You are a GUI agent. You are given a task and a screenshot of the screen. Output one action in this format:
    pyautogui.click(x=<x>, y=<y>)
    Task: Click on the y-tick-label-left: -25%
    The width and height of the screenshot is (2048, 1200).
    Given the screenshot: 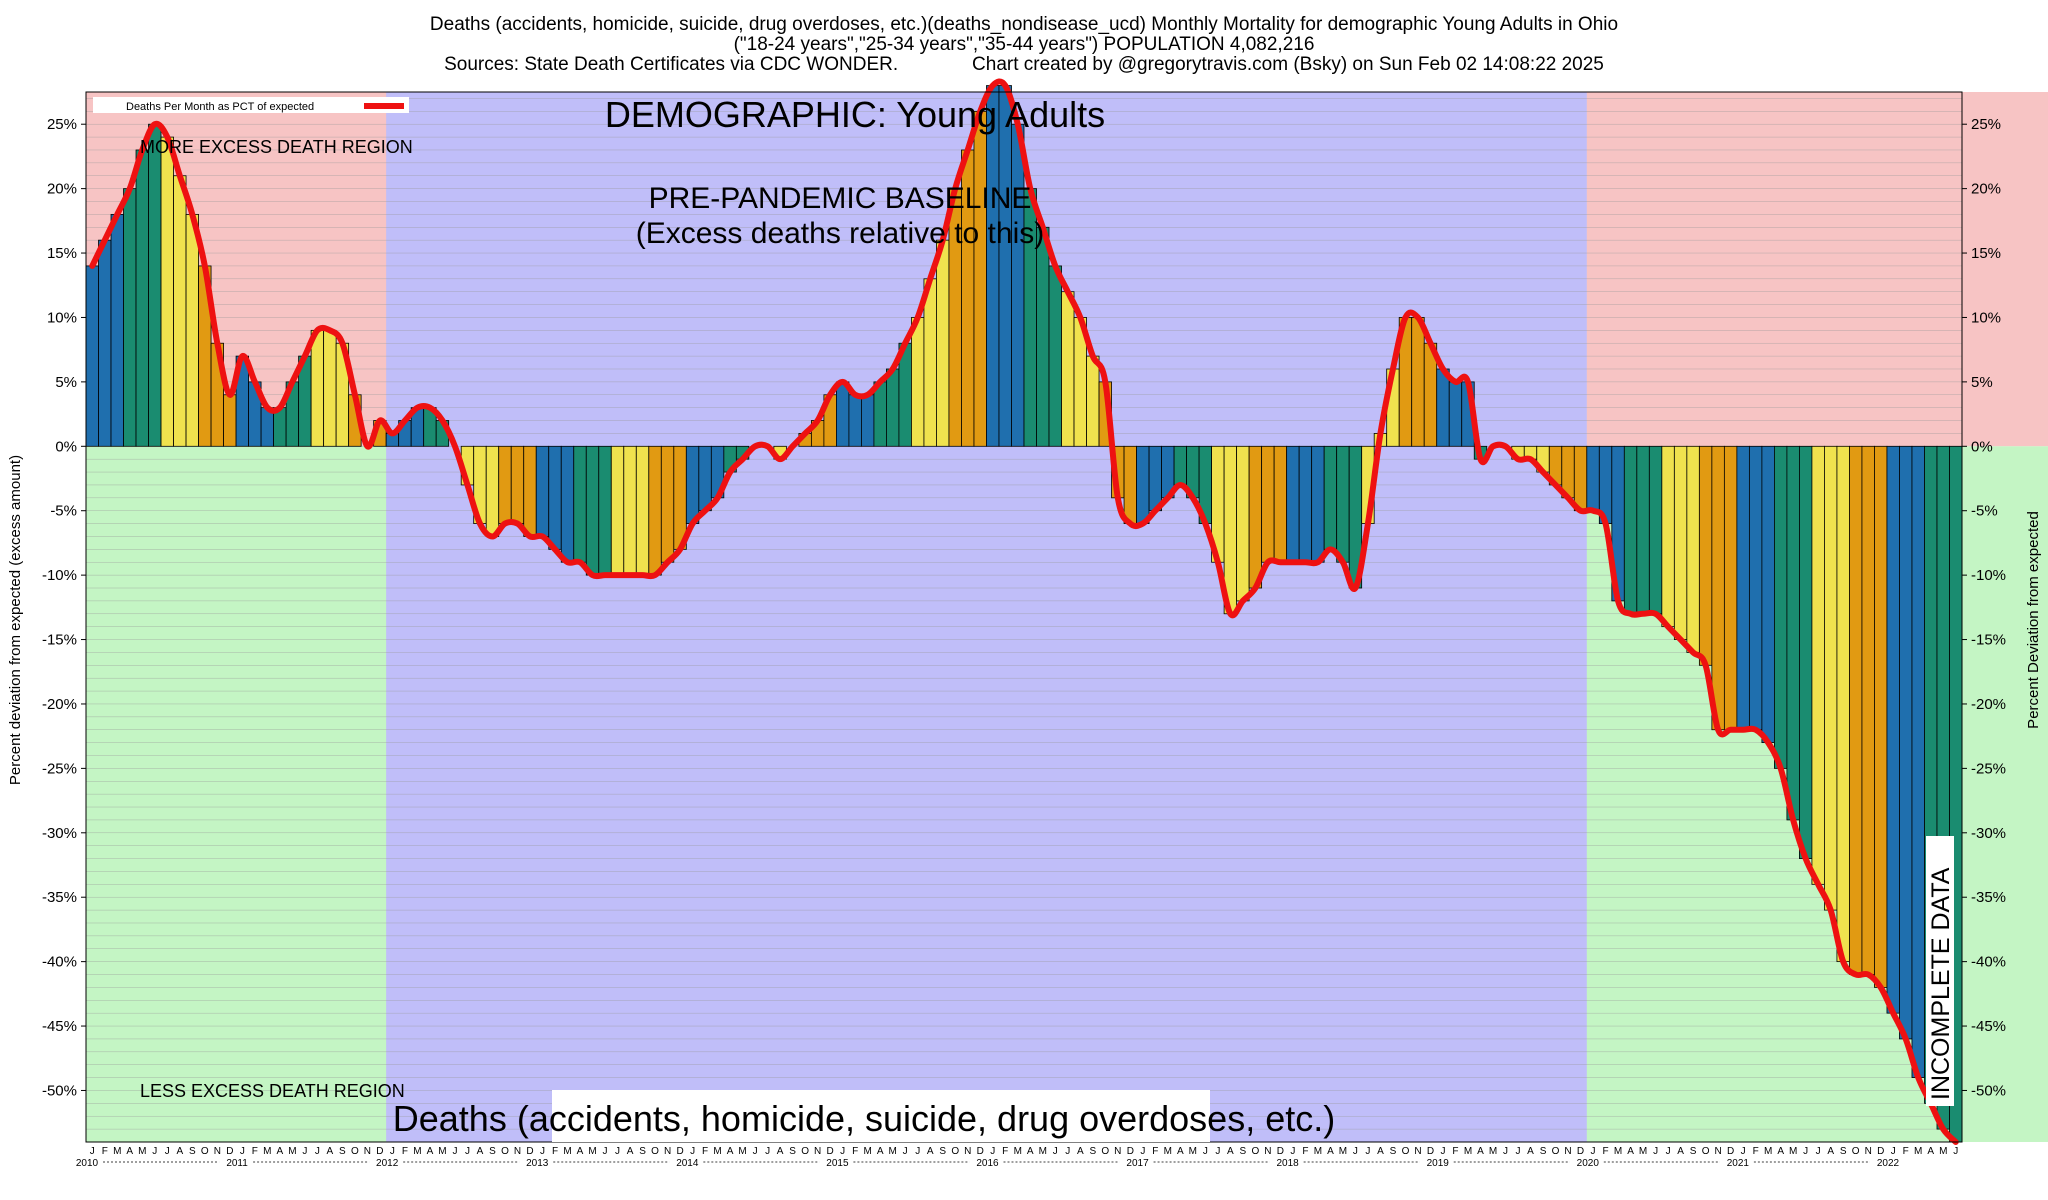 What is the action you would take?
    pyautogui.click(x=59, y=768)
    